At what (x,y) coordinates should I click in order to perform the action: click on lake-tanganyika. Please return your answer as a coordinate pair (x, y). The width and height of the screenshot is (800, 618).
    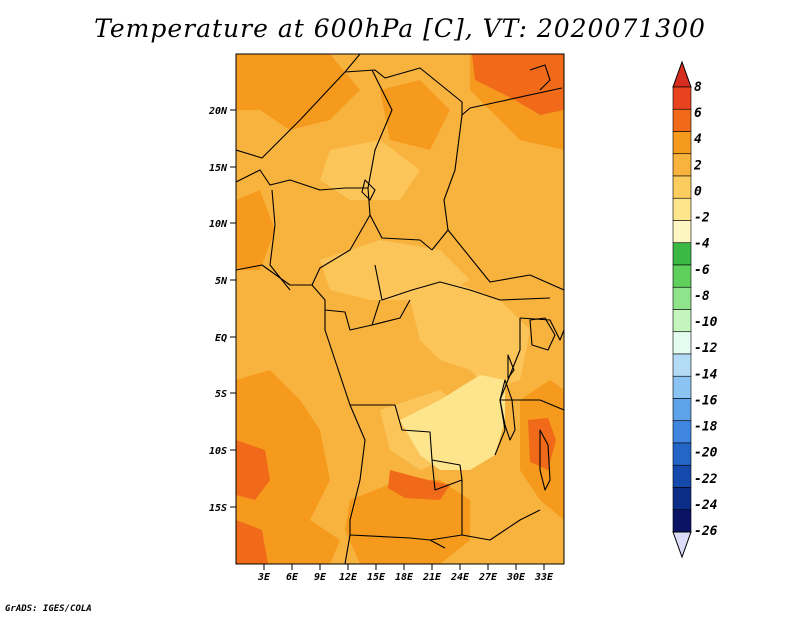
    Looking at the image, I should click on (507, 410).